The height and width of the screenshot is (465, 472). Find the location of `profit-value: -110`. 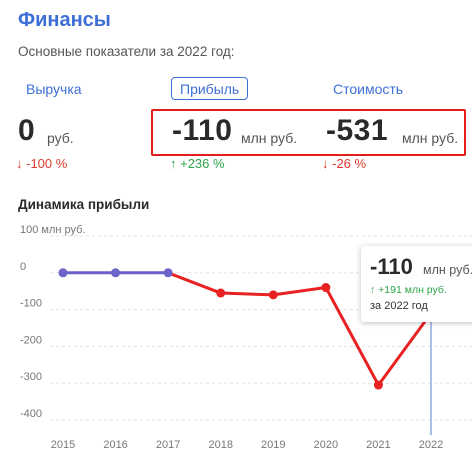

profit-value: -110 is located at coordinates (202, 130).